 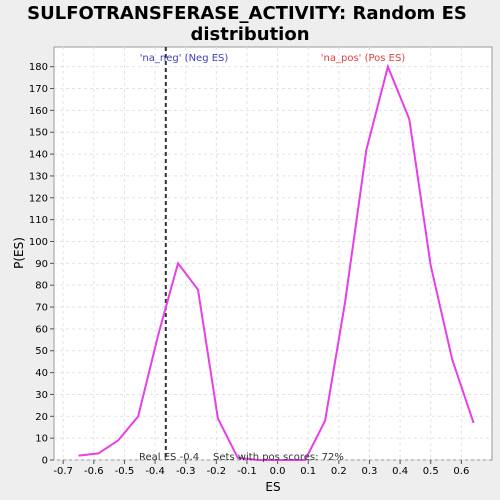 What do you see at coordinates (41, 439) in the screenshot?
I see `y-tick-label: 10` at bounding box center [41, 439].